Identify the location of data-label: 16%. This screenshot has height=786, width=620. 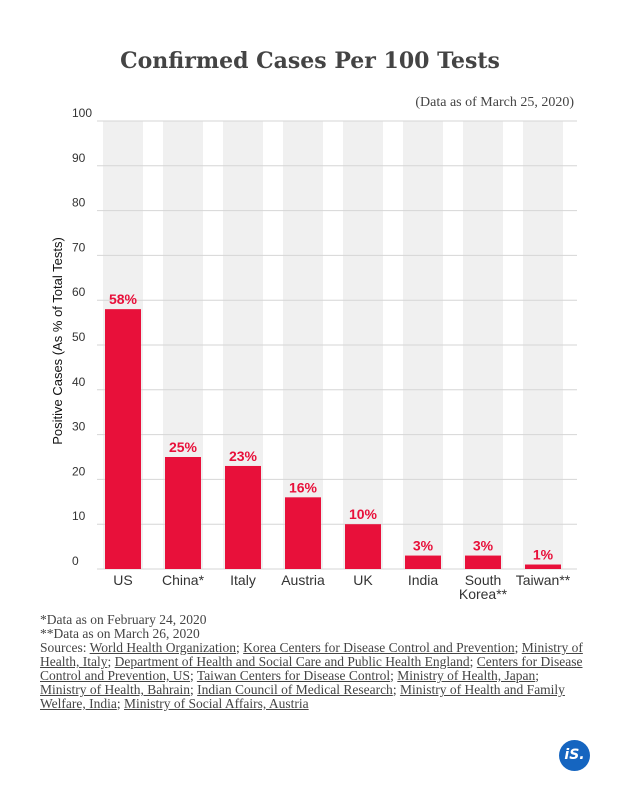
(303, 487).